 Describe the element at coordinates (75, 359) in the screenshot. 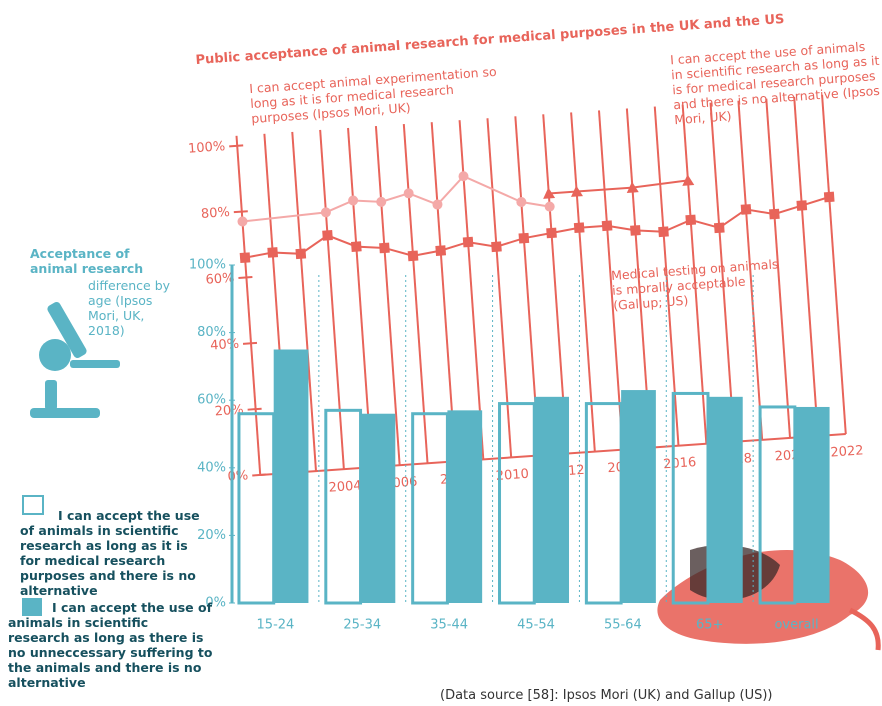

I see `microscope-icon` at that location.